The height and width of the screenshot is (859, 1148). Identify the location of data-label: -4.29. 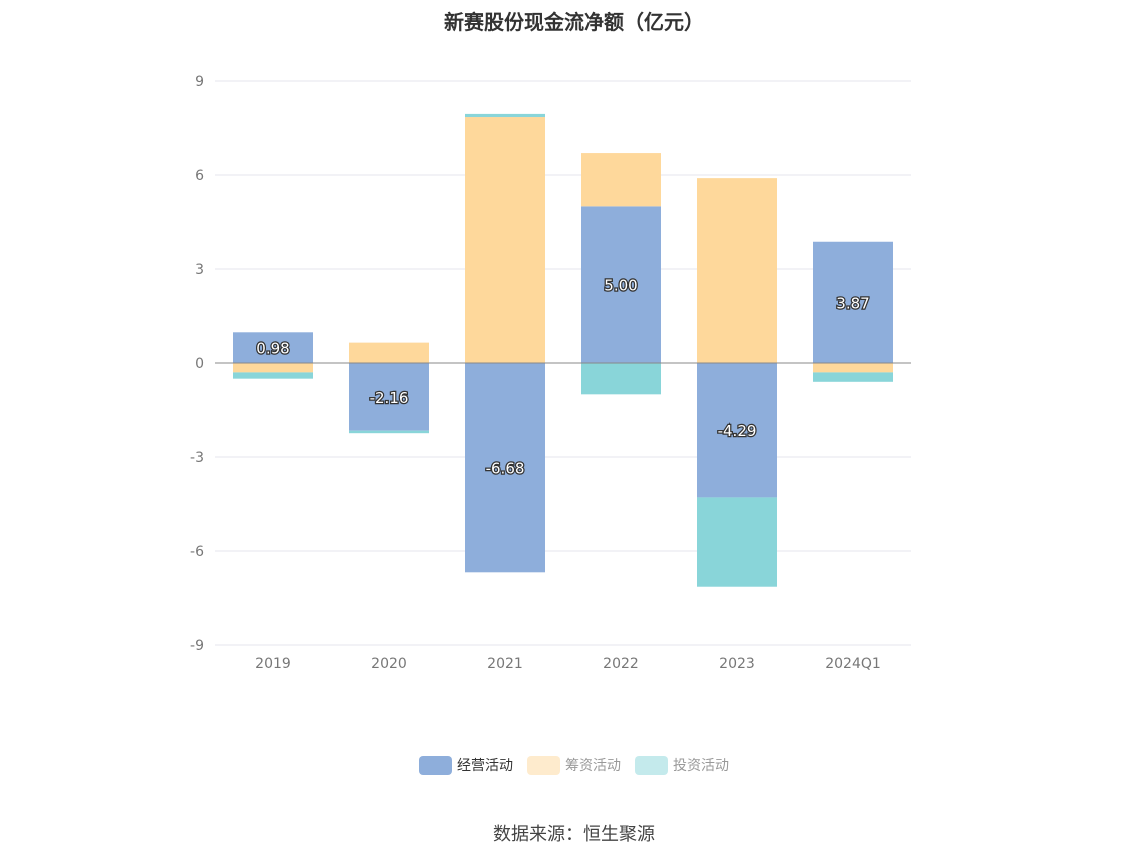
(737, 431).